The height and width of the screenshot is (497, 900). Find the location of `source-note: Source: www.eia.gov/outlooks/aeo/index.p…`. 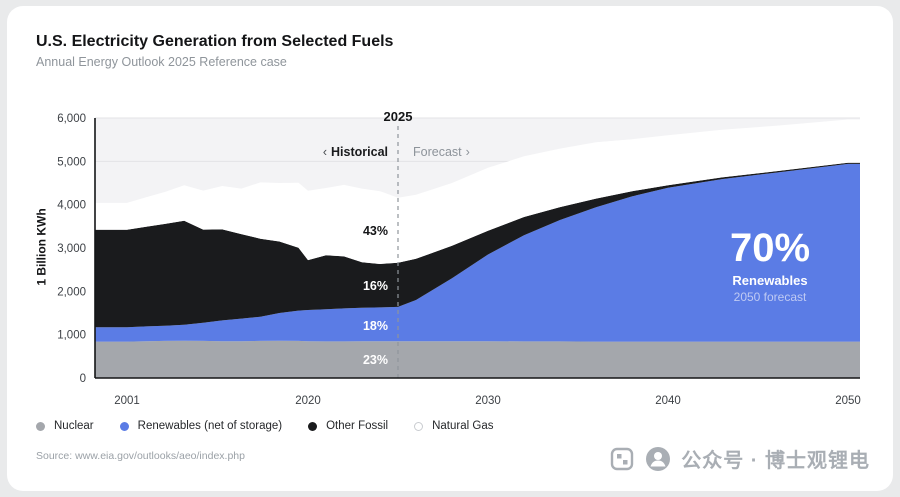

source-note: Source: www.eia.gov/outlooks/aeo/index.p… is located at coordinates (140, 456).